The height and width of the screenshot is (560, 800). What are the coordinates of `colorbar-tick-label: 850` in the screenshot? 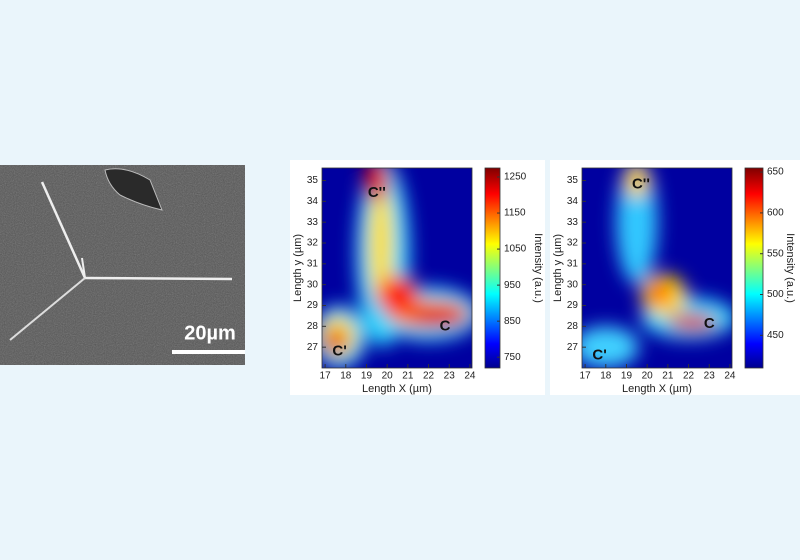 It's located at (512, 321).